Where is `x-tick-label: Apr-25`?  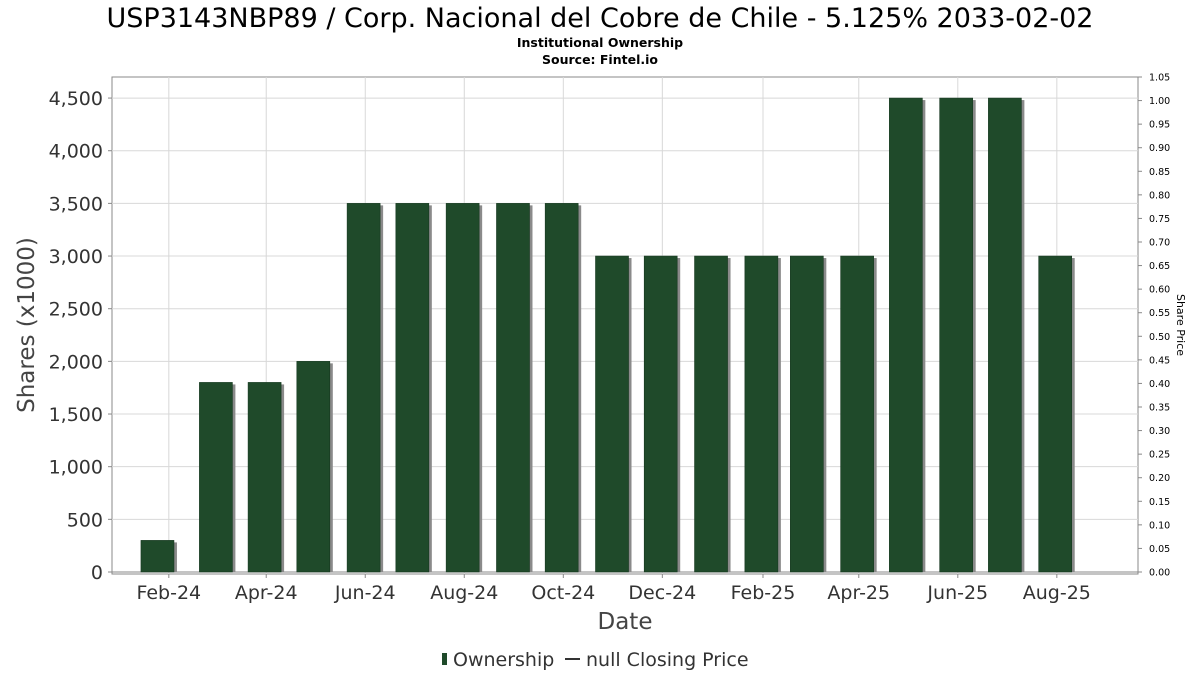
x-tick-label: Apr-25 is located at coordinates (858, 593).